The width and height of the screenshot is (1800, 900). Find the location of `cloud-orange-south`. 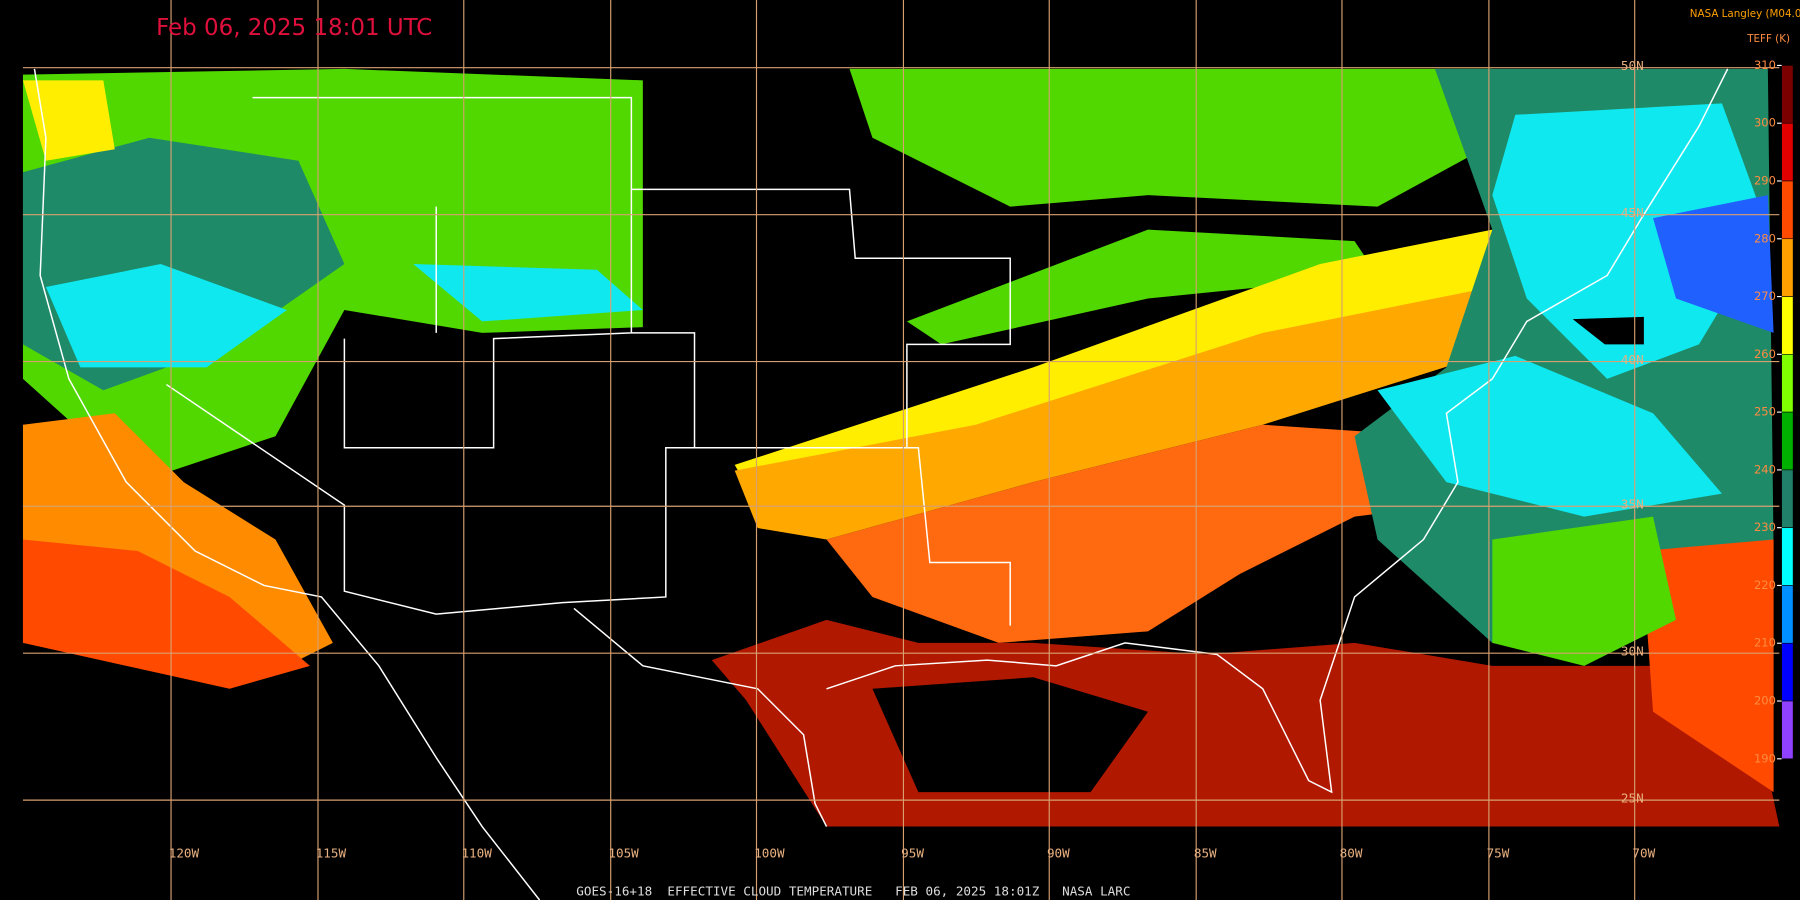

cloud-orange-south is located at coordinates (1136, 533).